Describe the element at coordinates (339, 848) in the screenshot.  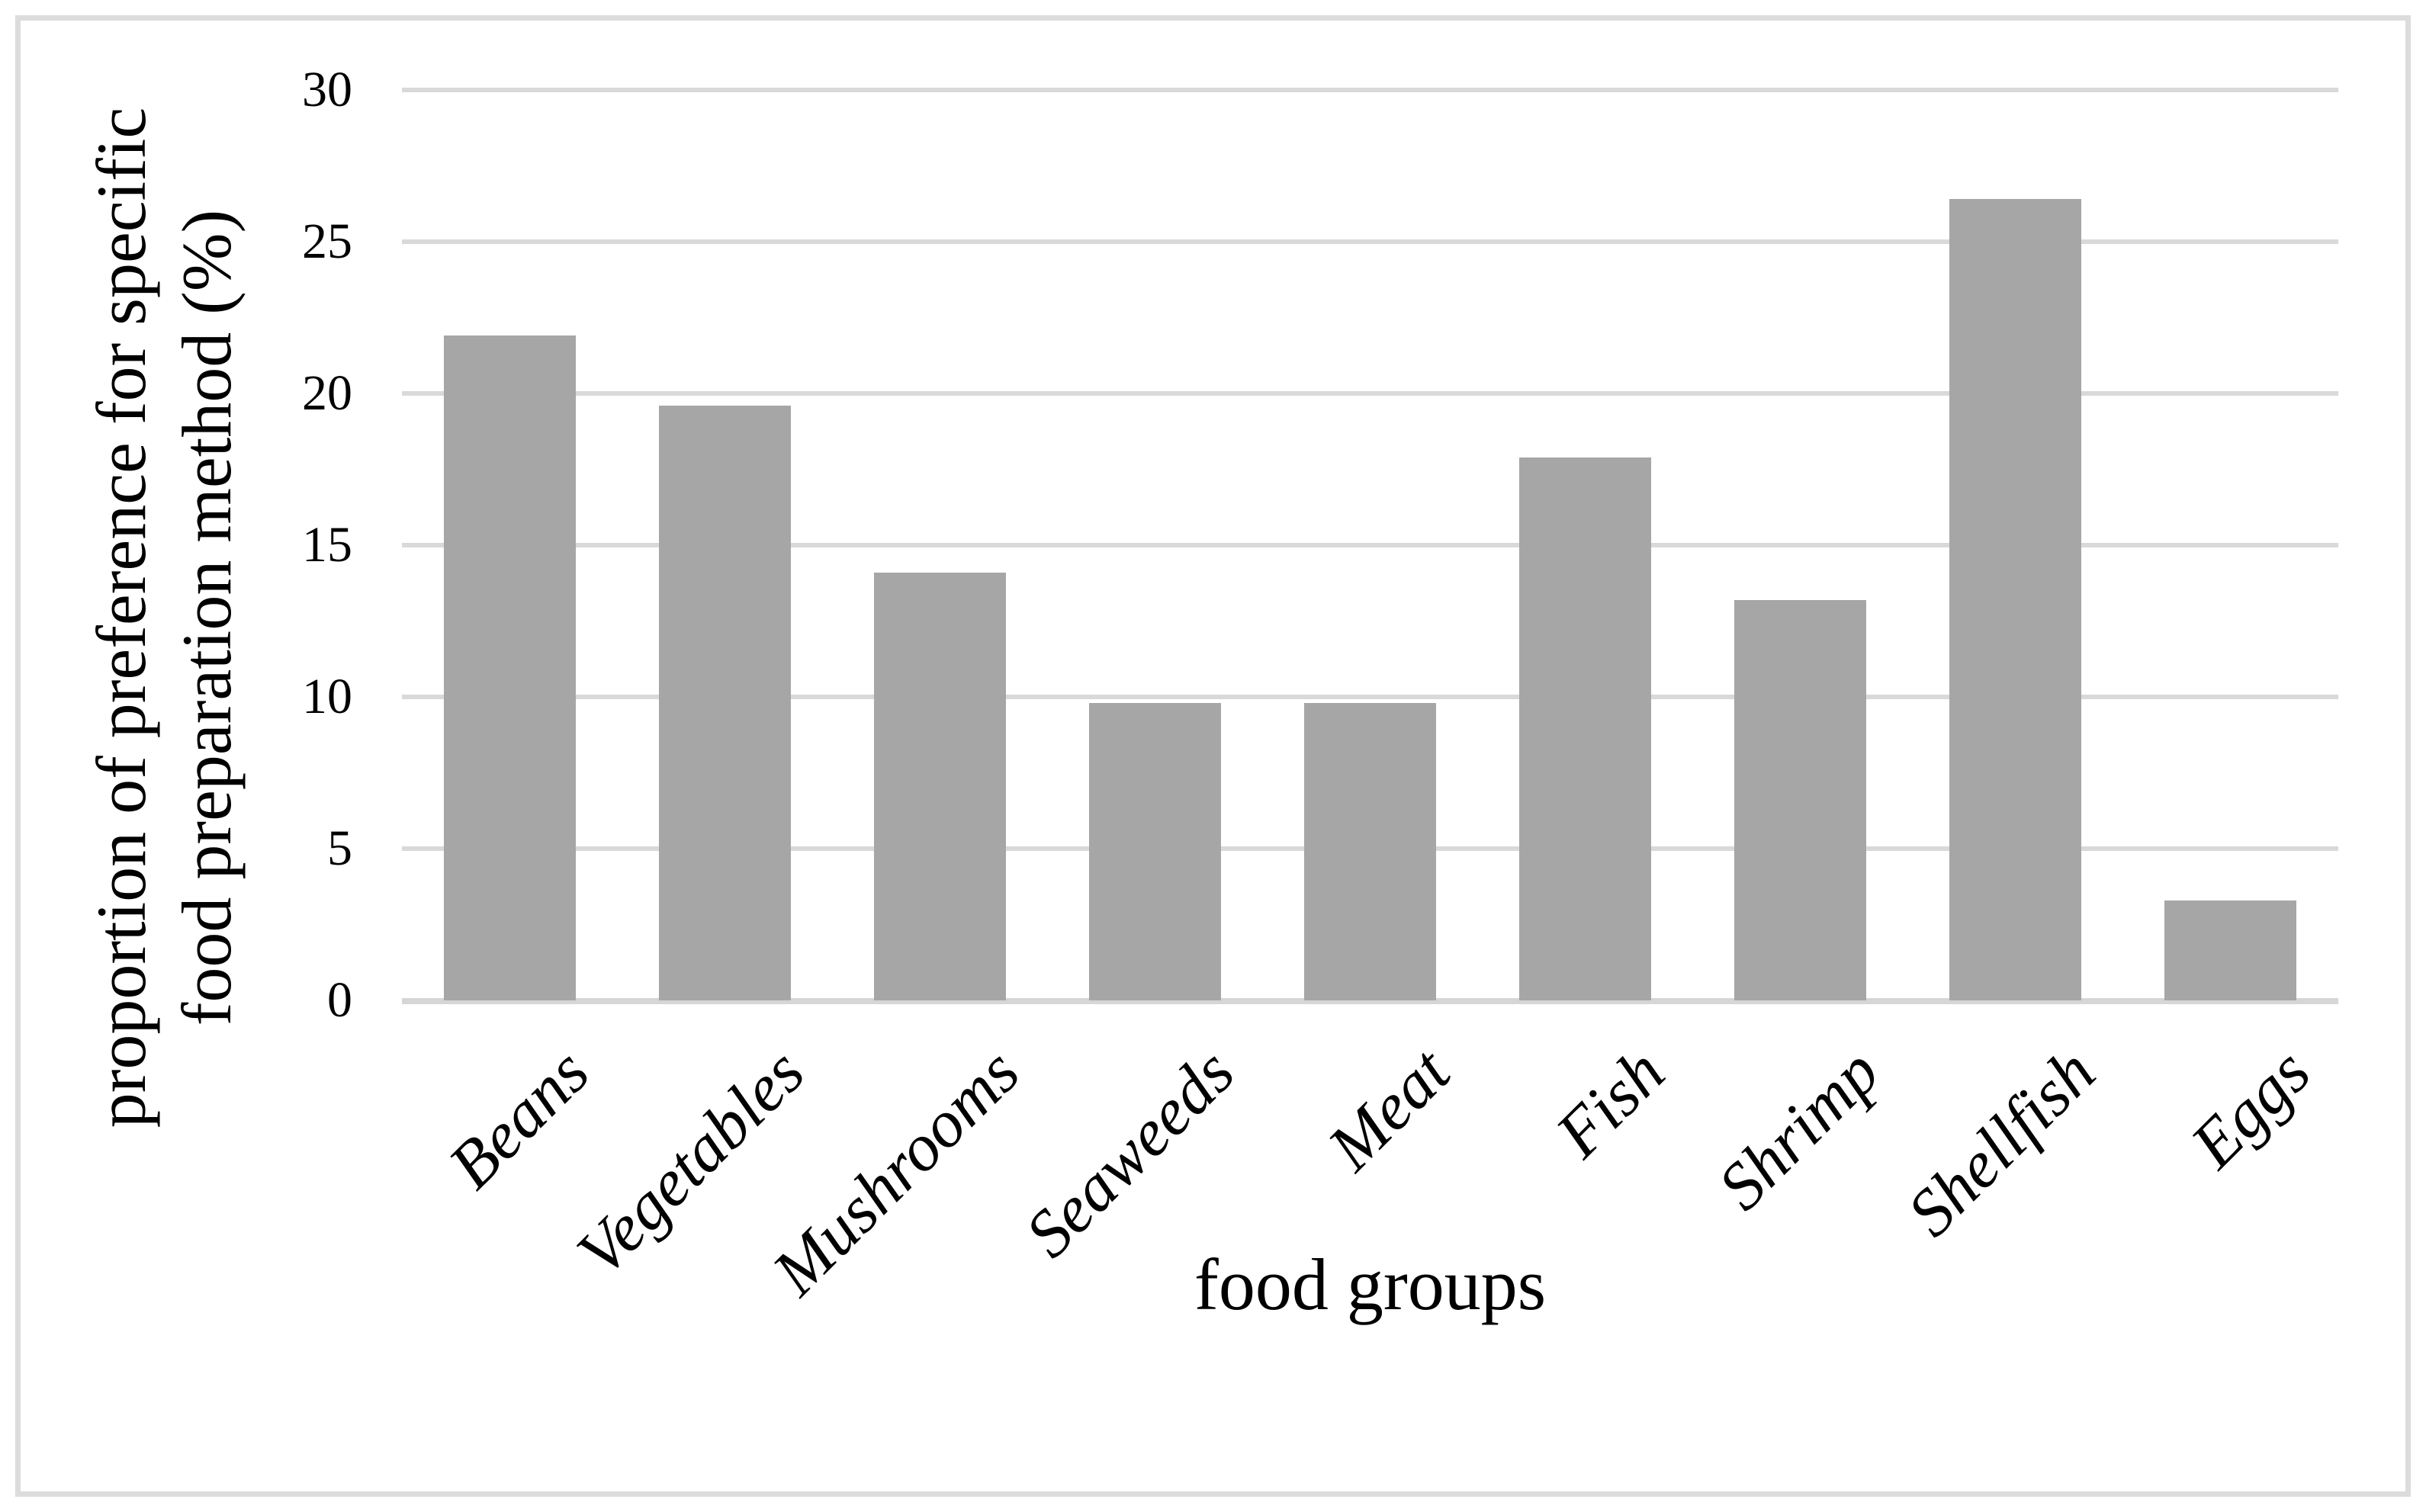
I see `y-tick-label: 5` at that location.